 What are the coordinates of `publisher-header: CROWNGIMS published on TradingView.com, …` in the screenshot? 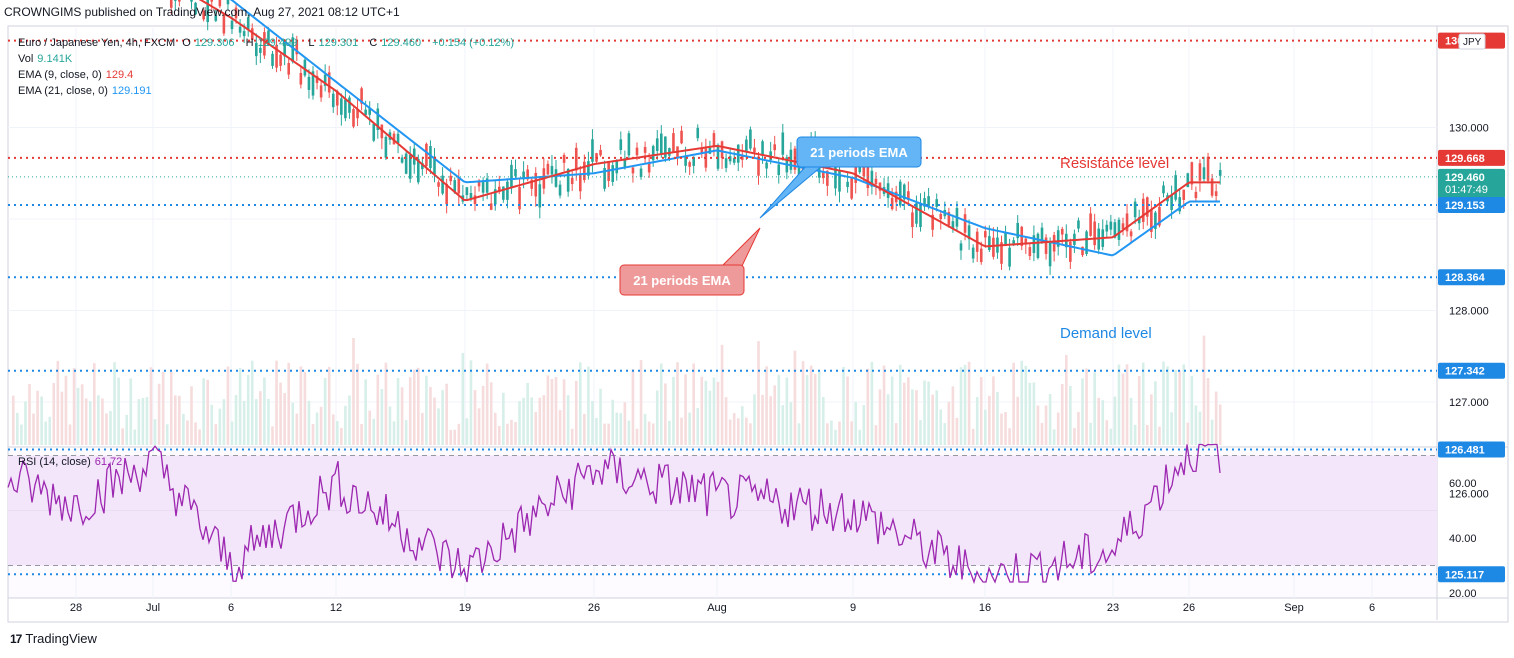 It's located at (202, 12).